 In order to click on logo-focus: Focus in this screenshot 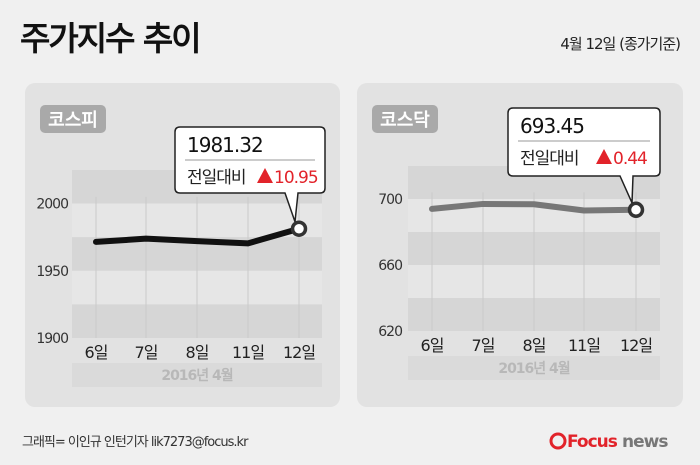, I will do `click(592, 442)`.